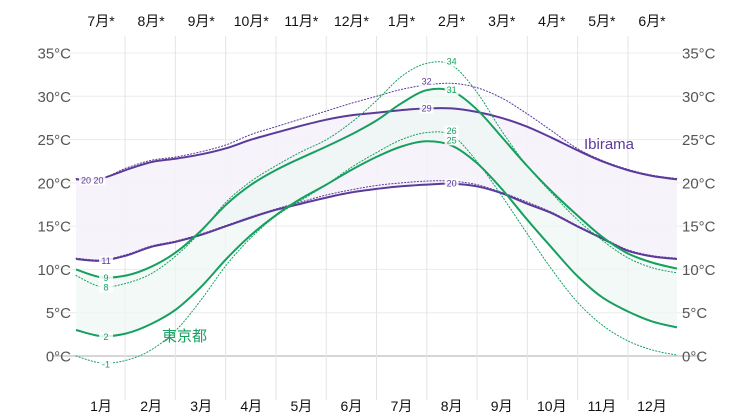 The width and height of the screenshot is (753, 418). I want to click on x-tick-label-bottom: 11月, so click(602, 406).